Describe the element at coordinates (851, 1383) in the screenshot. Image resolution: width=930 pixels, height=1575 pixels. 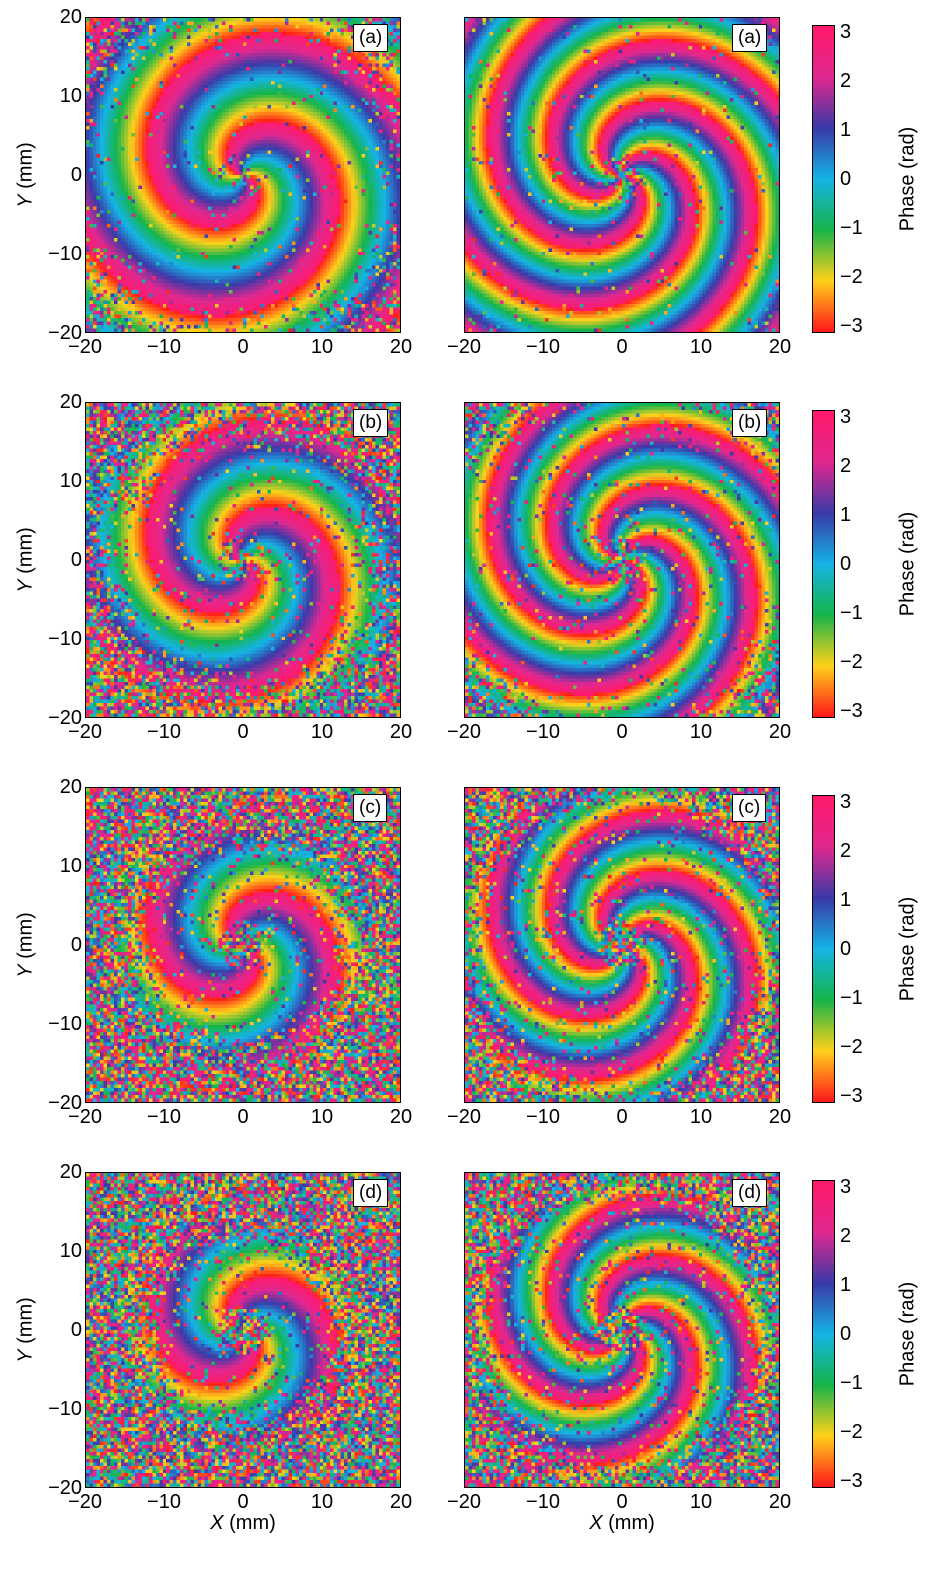
I see `colorbar-tick-label: −1` at that location.